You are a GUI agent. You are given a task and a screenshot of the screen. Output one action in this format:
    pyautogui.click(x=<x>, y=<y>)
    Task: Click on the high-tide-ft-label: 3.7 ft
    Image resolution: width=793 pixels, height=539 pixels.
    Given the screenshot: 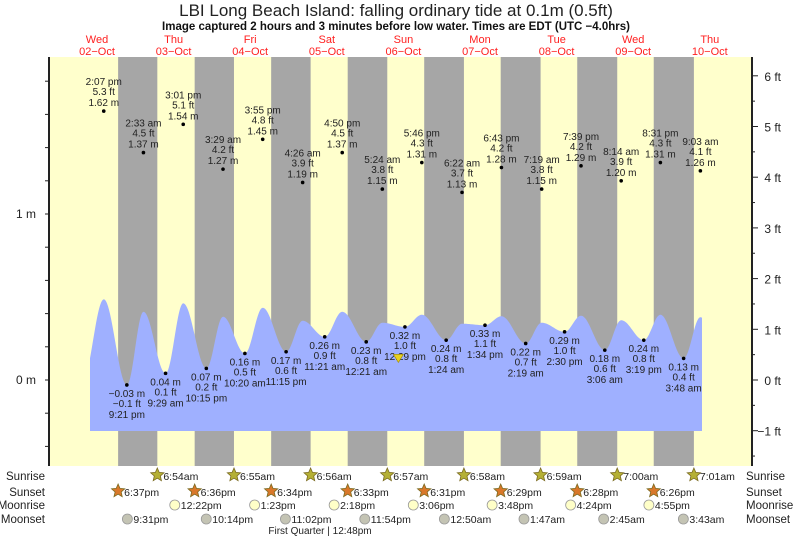 What is the action you would take?
    pyautogui.click(x=462, y=173)
    